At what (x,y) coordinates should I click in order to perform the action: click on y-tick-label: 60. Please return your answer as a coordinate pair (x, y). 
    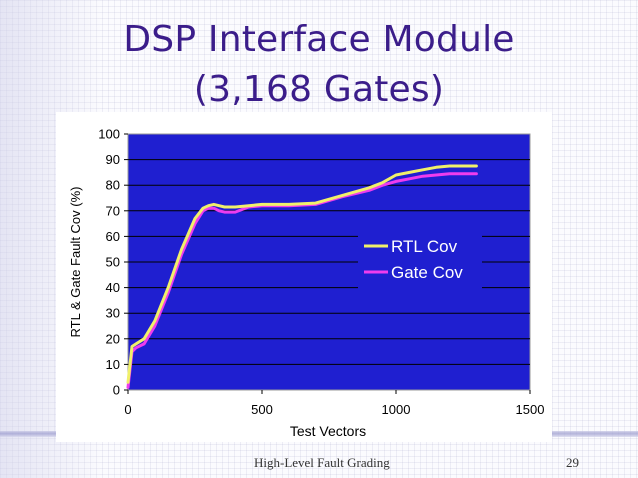
    Looking at the image, I should click on (113, 236).